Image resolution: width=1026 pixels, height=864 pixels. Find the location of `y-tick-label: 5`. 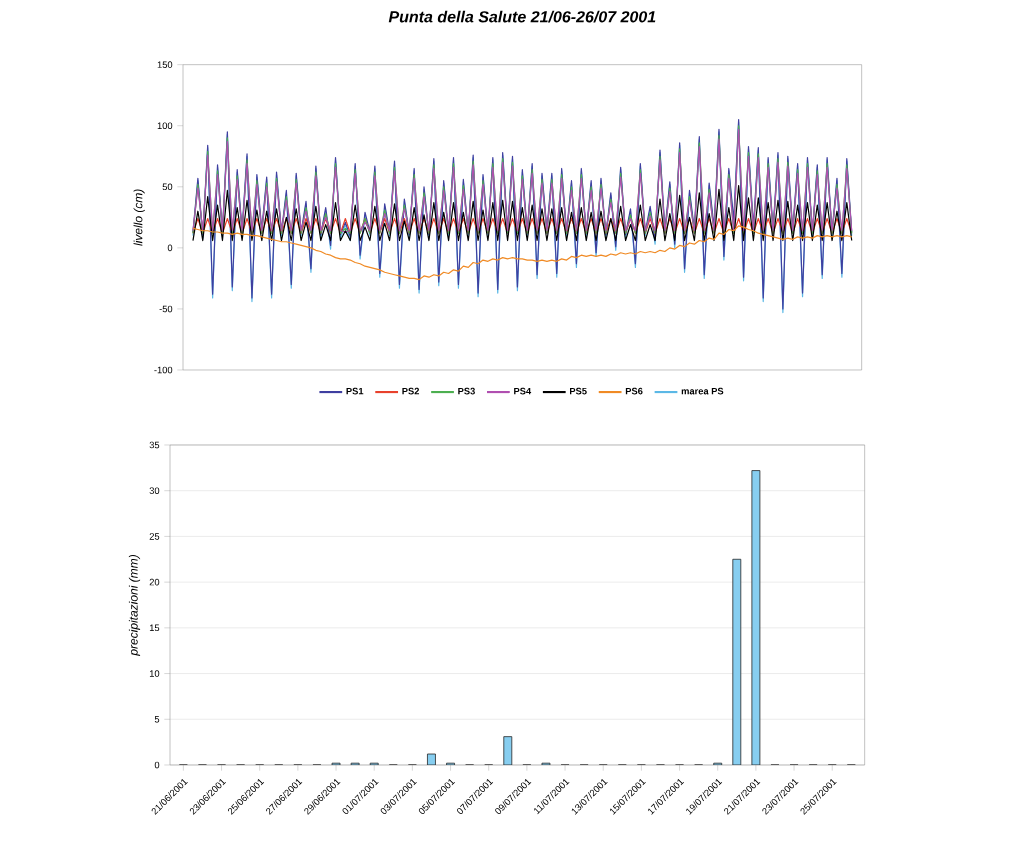

y-tick-label: 5 is located at coordinates (157, 719).